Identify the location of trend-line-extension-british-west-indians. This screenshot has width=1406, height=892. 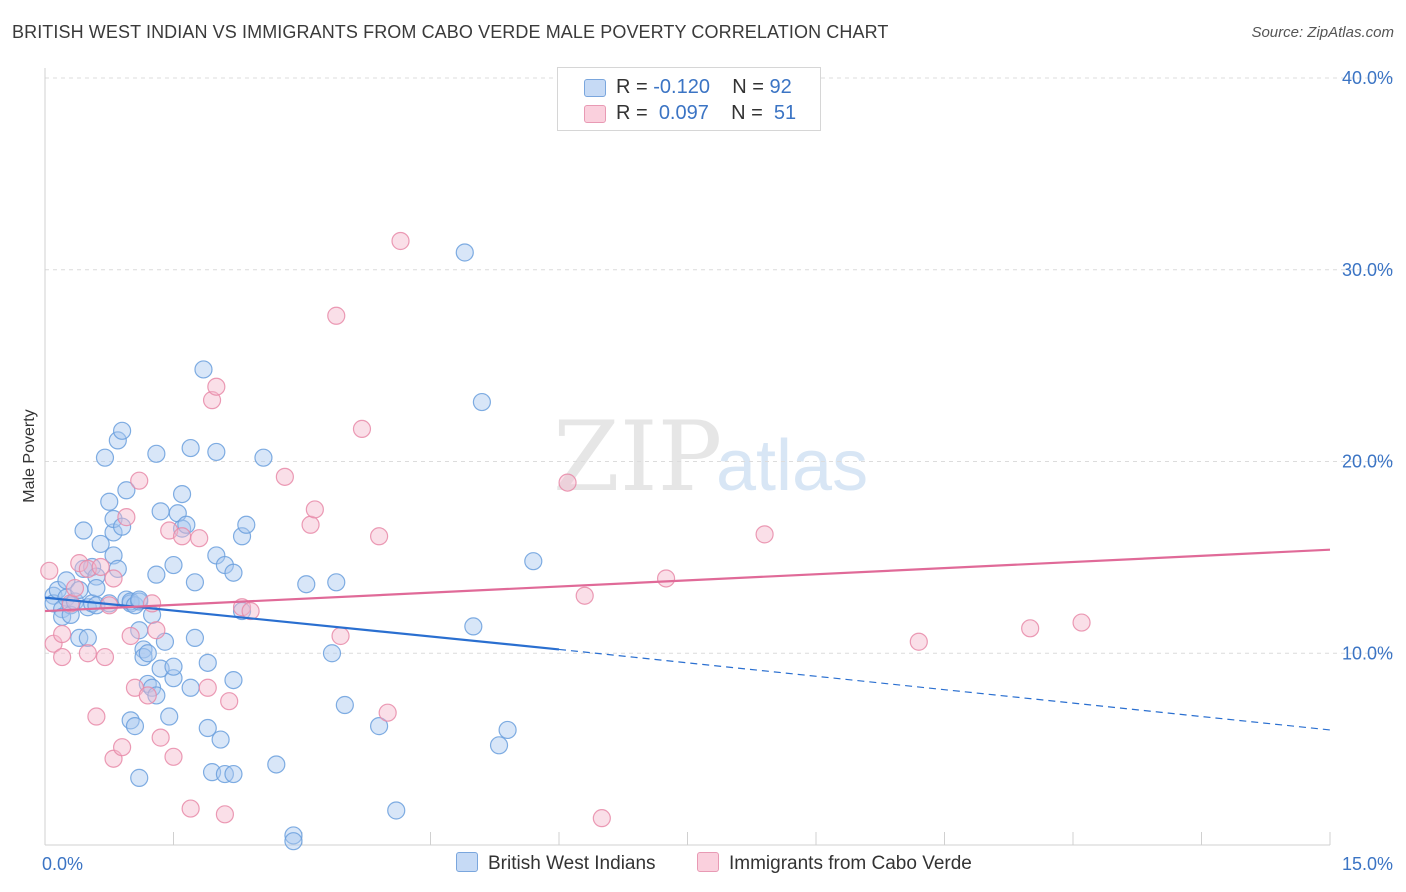
(944, 689).